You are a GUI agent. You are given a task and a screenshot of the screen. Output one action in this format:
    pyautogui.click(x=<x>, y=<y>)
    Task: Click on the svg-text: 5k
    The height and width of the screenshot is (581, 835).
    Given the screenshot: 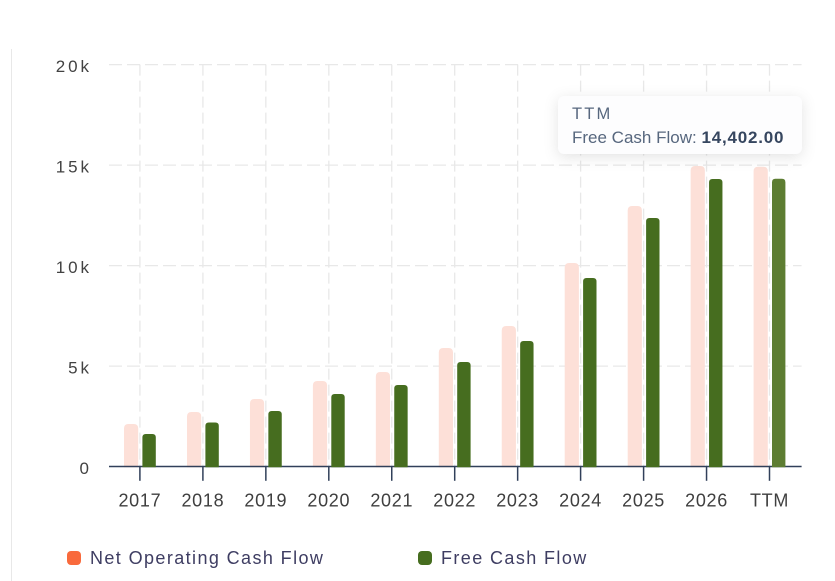 What is the action you would take?
    pyautogui.click(x=80, y=367)
    